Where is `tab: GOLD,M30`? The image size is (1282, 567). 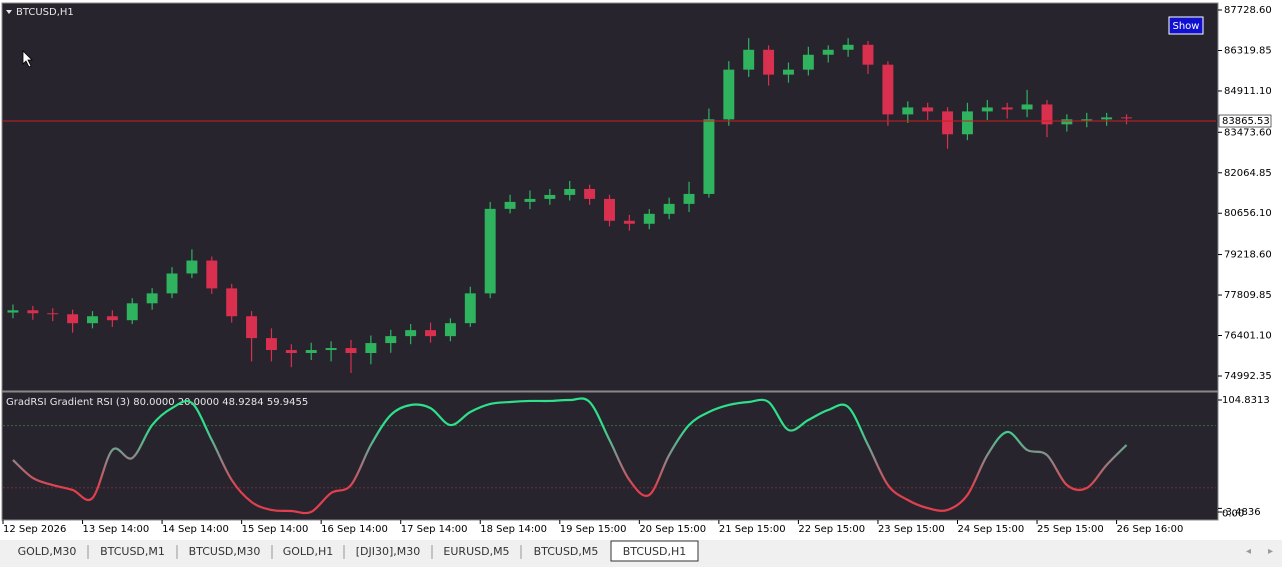 tab: GOLD,M30 is located at coordinates (47, 551).